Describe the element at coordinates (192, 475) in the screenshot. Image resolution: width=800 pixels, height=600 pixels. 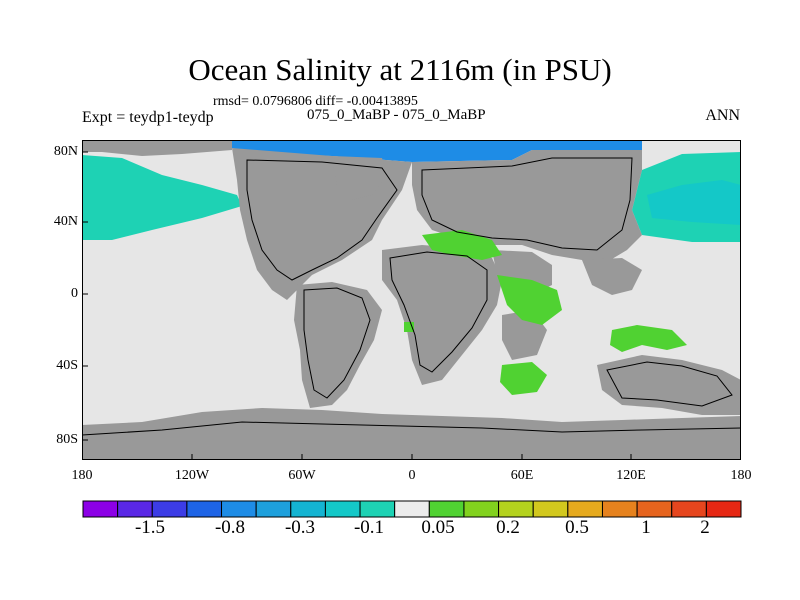
I see `lon-label-120w: 120W` at that location.